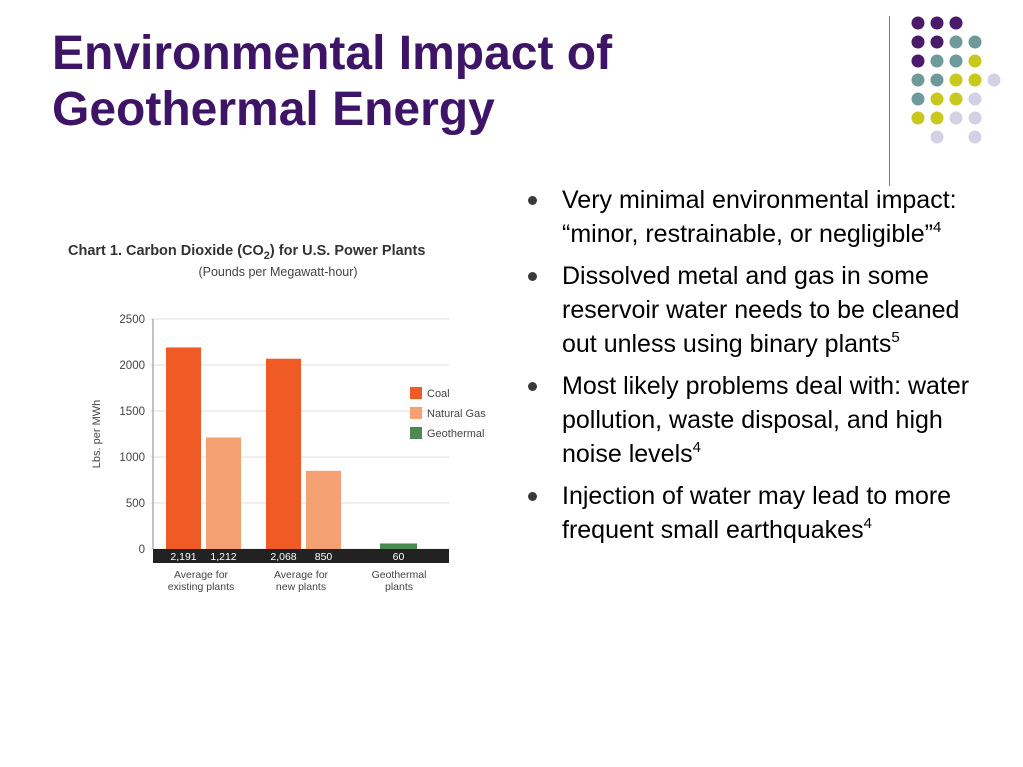 The image size is (1023, 767). I want to click on legend-label: Coal, so click(438, 394).